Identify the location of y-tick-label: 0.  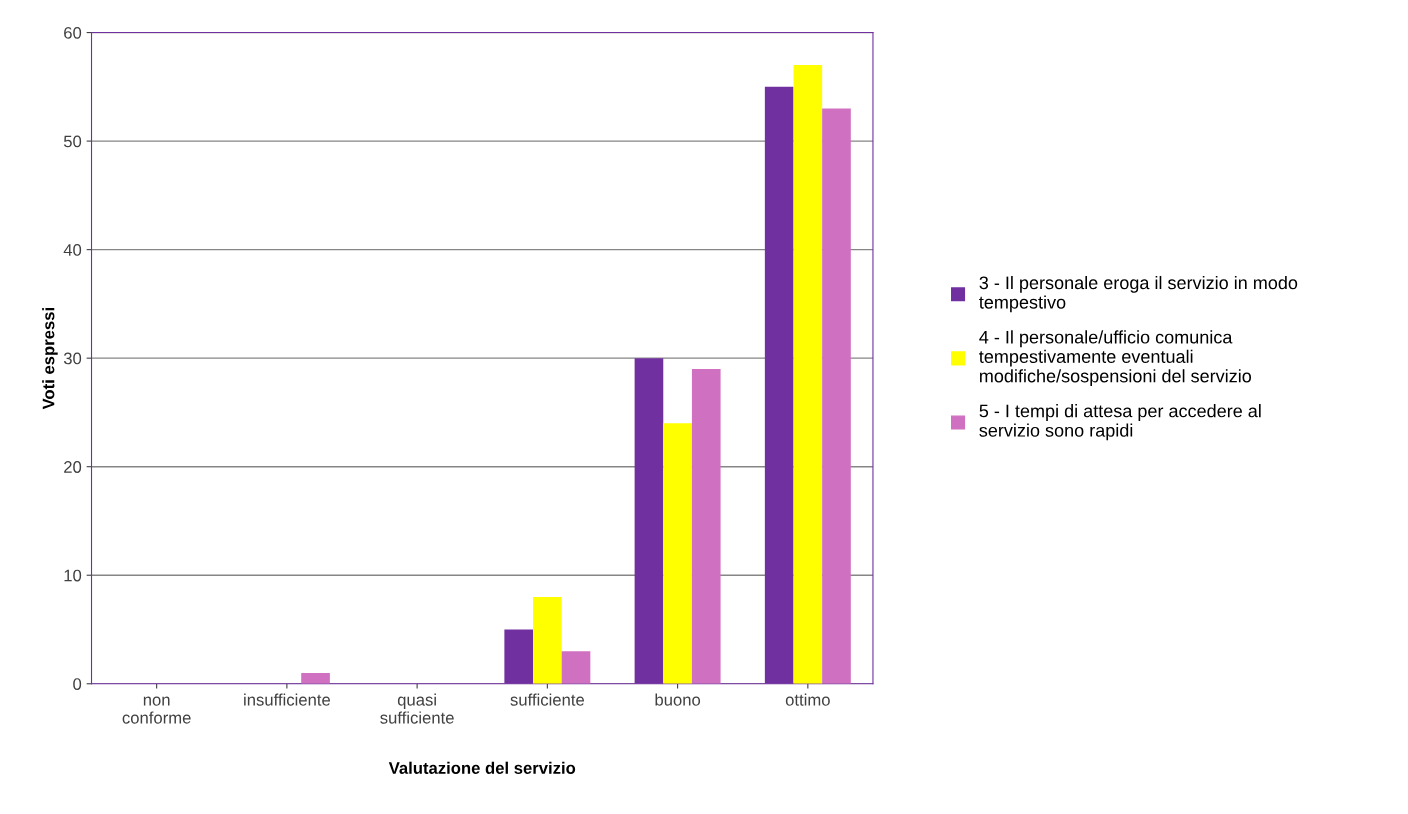
(77, 684).